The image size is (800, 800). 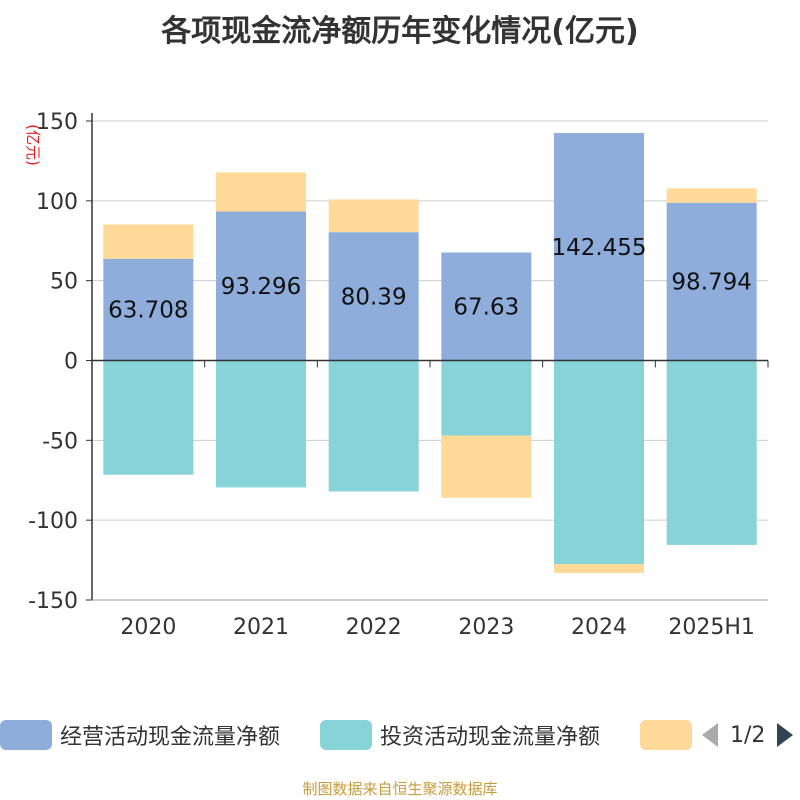 I want to click on bar-operating-2023, so click(x=486, y=306).